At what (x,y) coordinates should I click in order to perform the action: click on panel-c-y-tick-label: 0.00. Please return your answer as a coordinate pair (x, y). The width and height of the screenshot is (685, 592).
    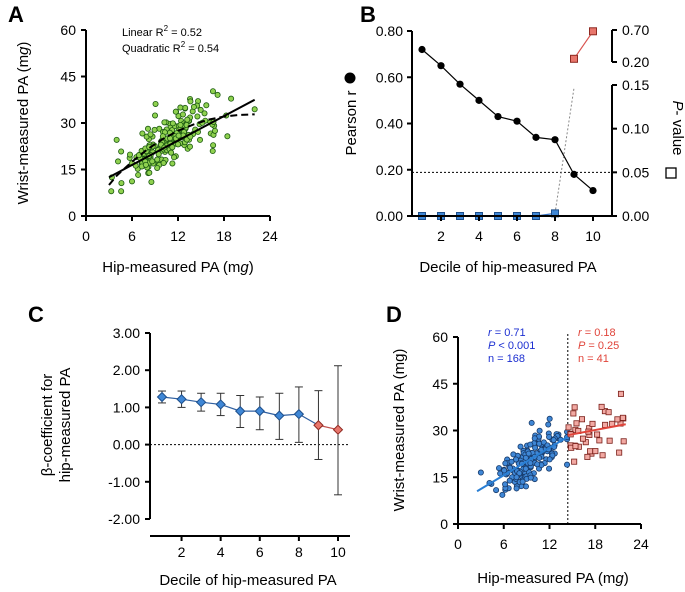
    Looking at the image, I should click on (126, 445).